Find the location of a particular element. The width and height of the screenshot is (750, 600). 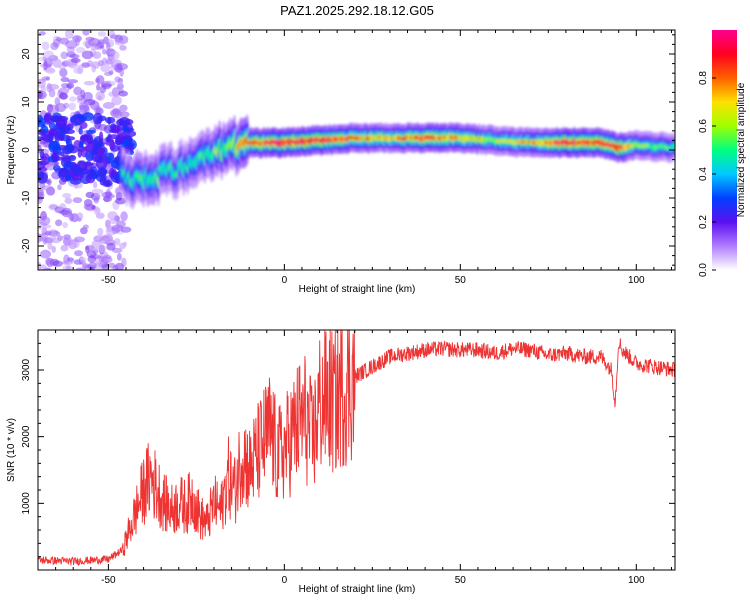

colorbar-tick-label: 0.8 is located at coordinates (703, 78).